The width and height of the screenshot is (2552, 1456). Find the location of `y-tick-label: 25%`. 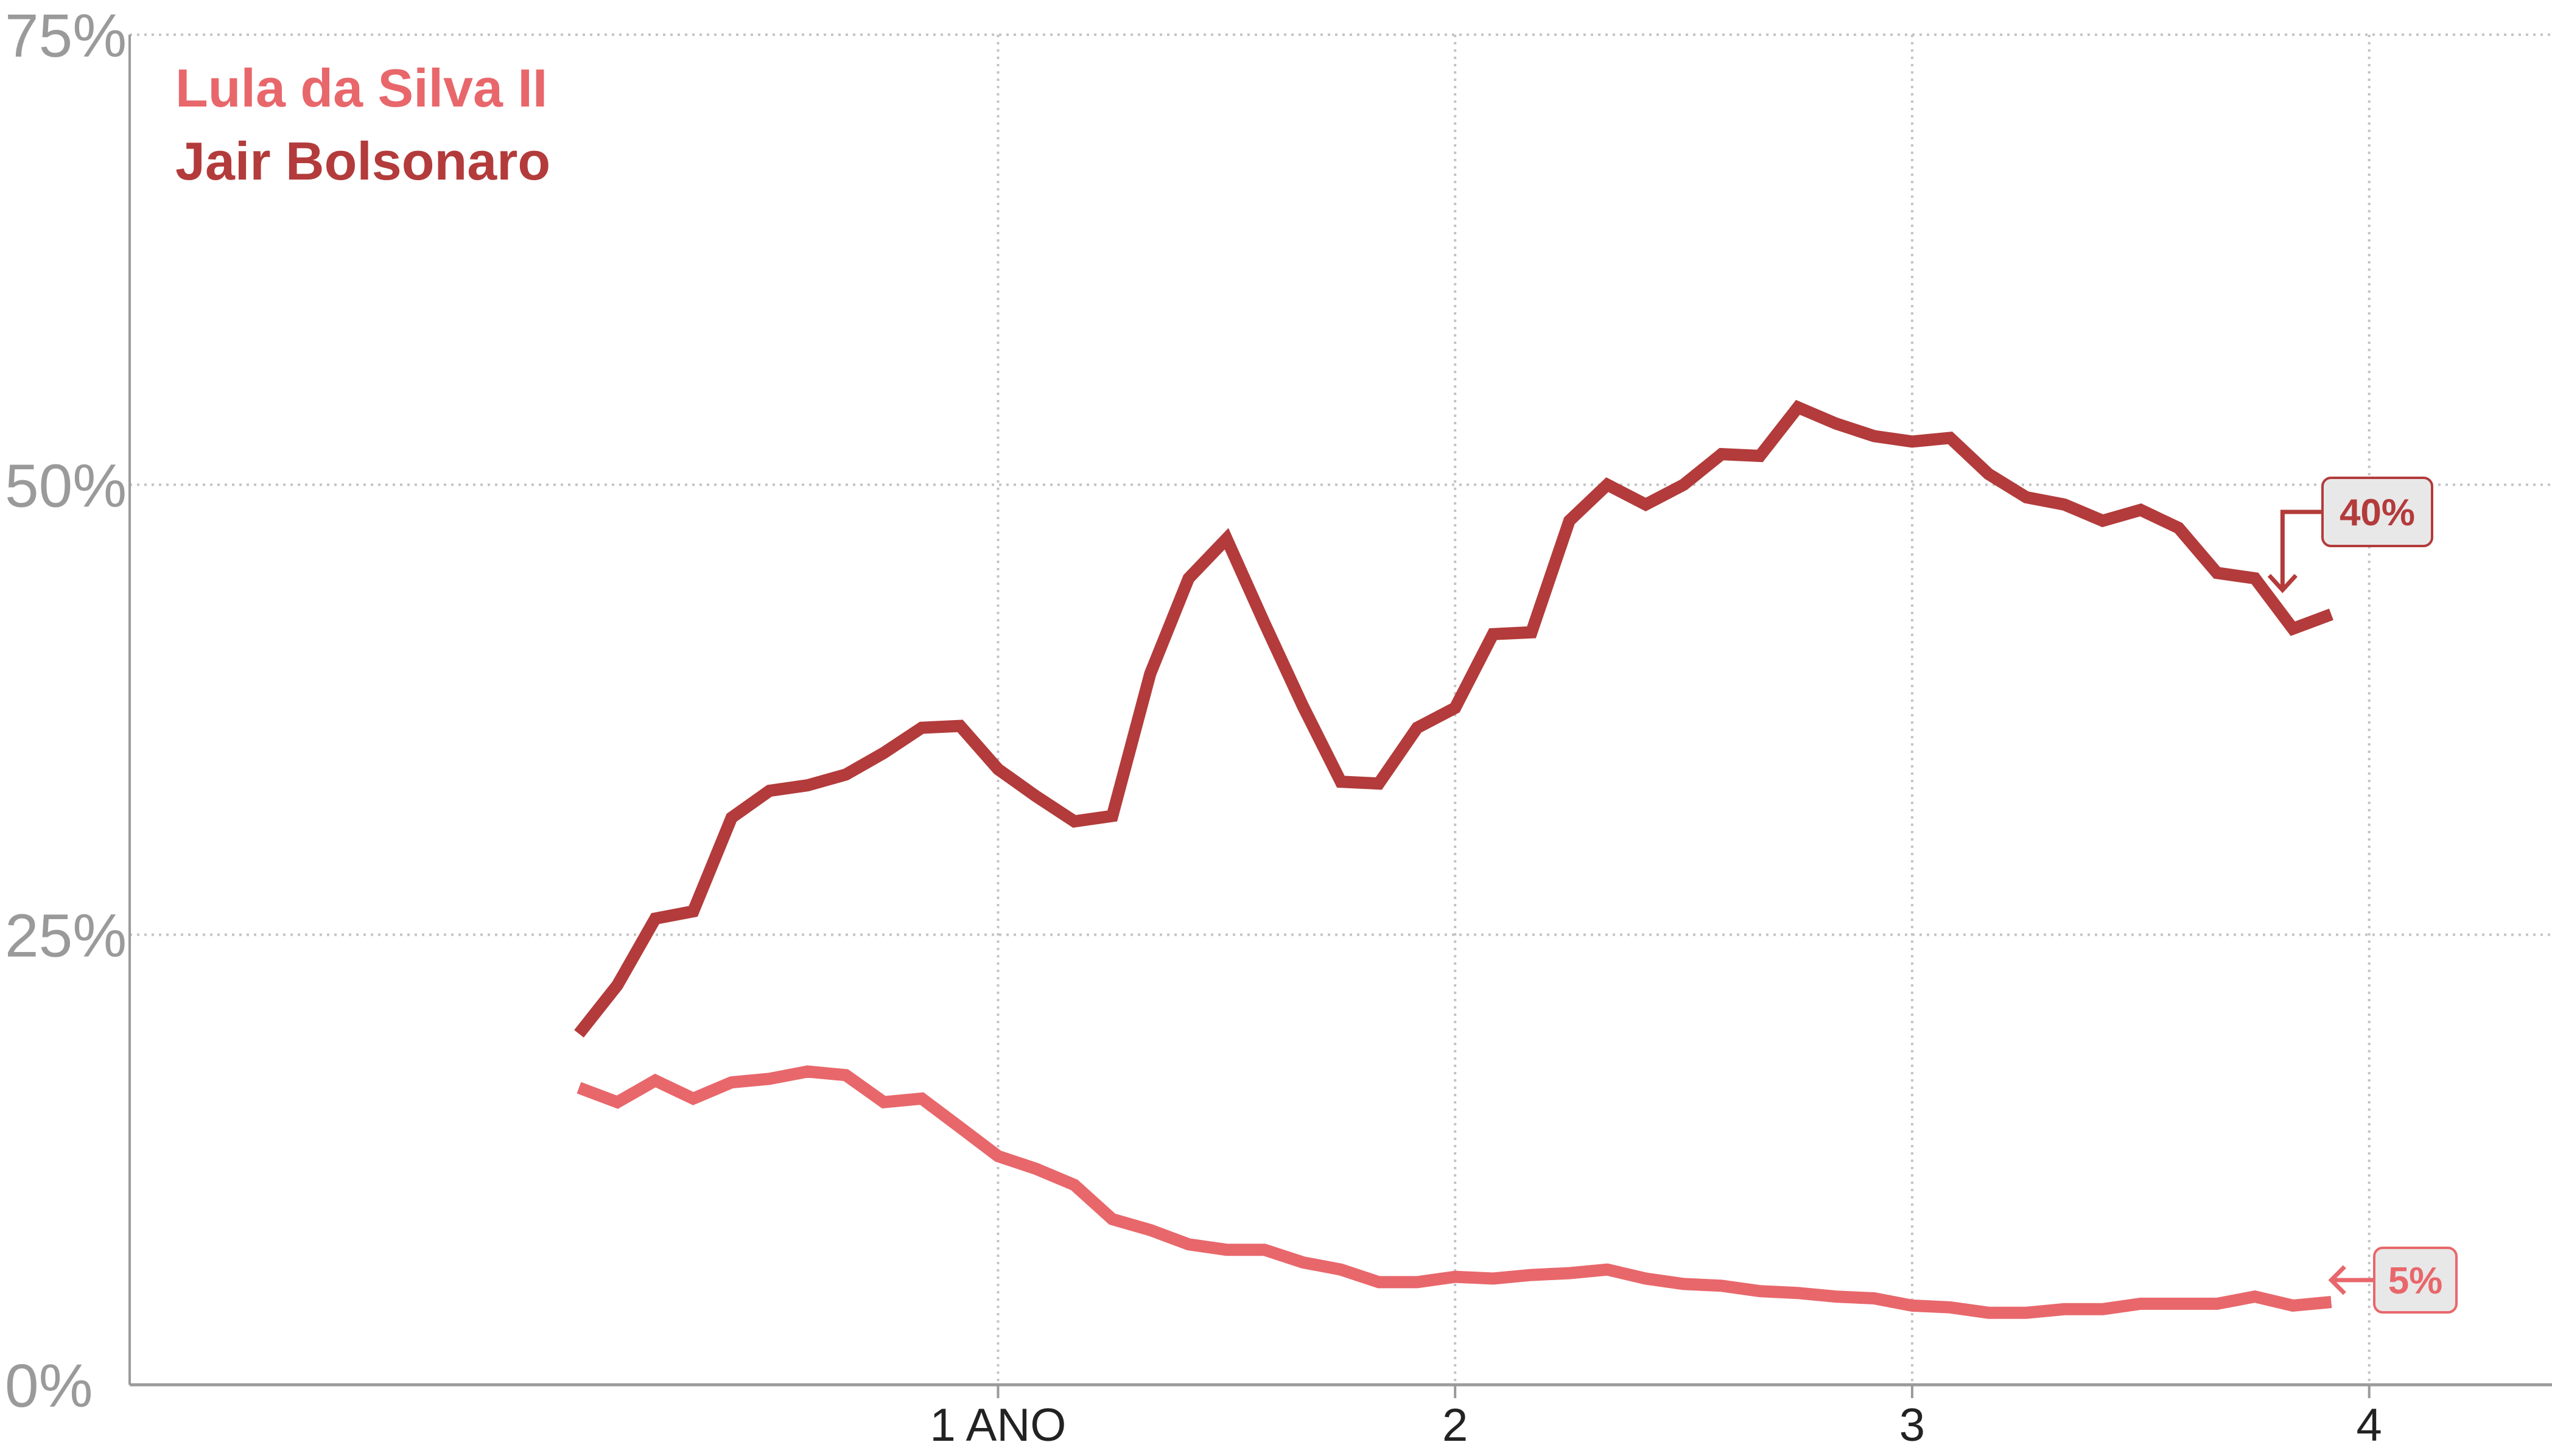

y-tick-label: 25% is located at coordinates (66, 936).